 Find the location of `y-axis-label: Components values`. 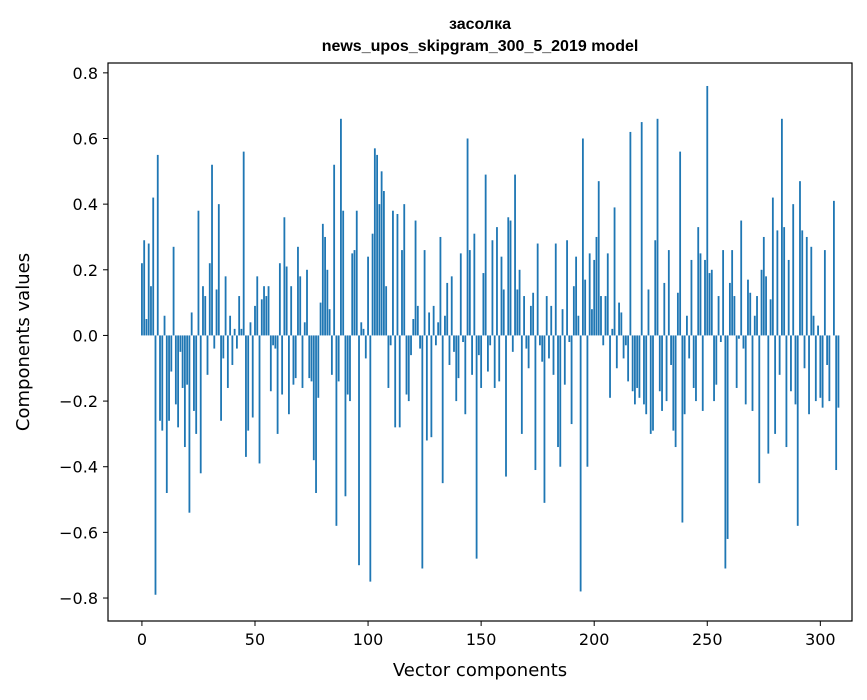

y-axis-label: Components values is located at coordinates (23, 342).